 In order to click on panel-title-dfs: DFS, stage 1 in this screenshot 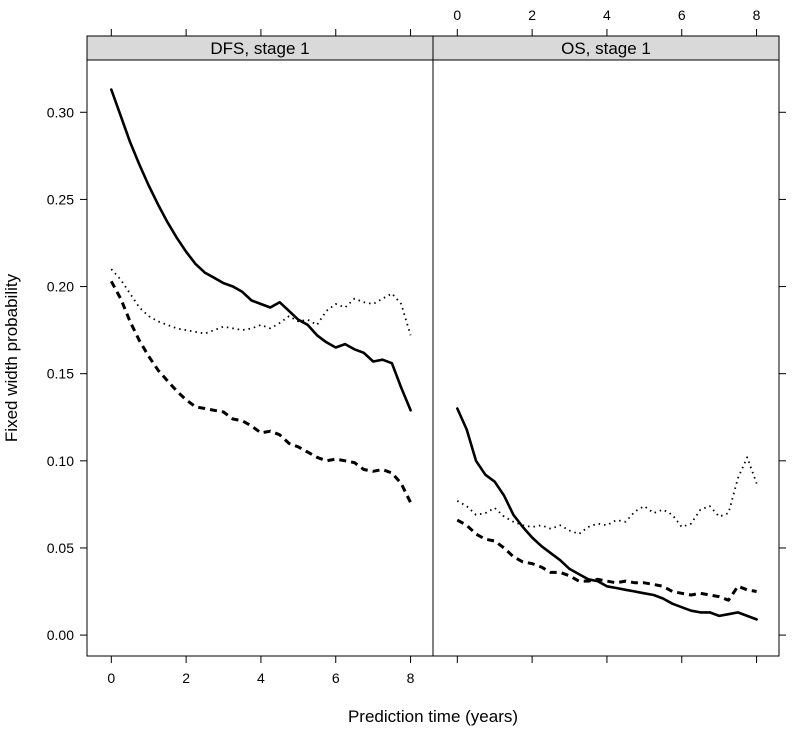, I will do `click(259, 48)`.